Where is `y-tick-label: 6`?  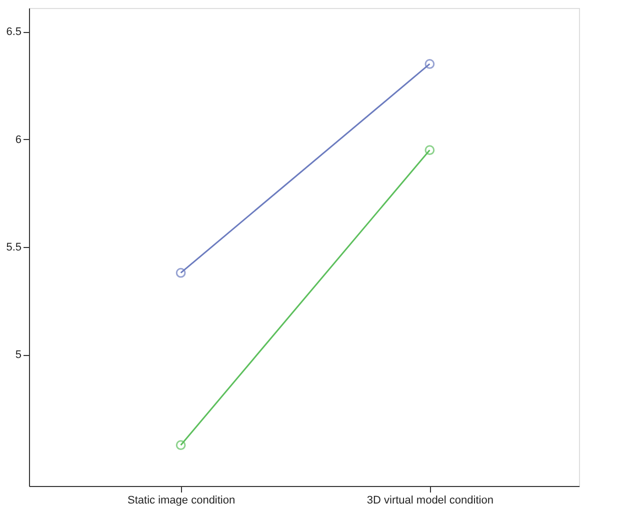 y-tick-label: 6 is located at coordinates (18, 140).